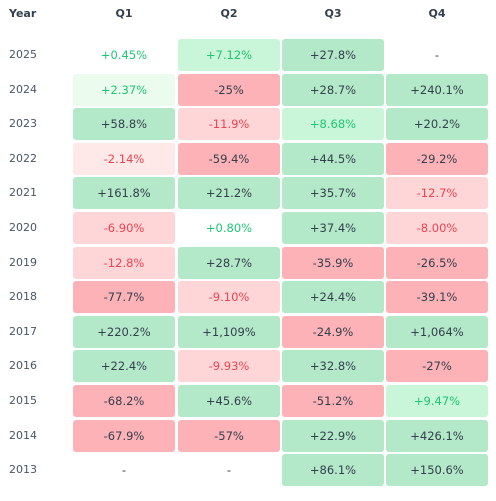 Image resolution: width=496 pixels, height=501 pixels. What do you see at coordinates (23, 400) in the screenshot?
I see `year-label-2015: 2015` at bounding box center [23, 400].